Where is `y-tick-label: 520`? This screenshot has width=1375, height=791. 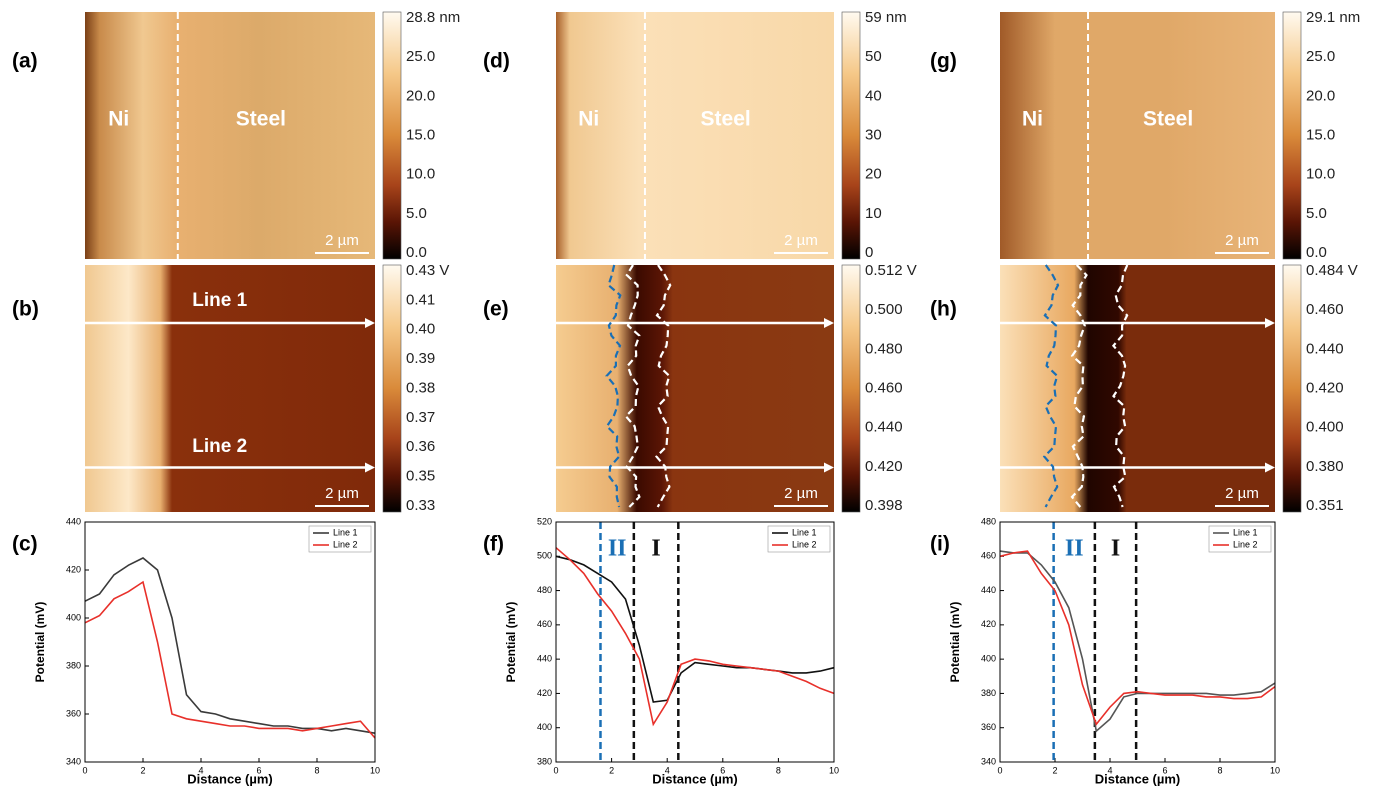
y-tick-label: 520 is located at coordinates (544, 521).